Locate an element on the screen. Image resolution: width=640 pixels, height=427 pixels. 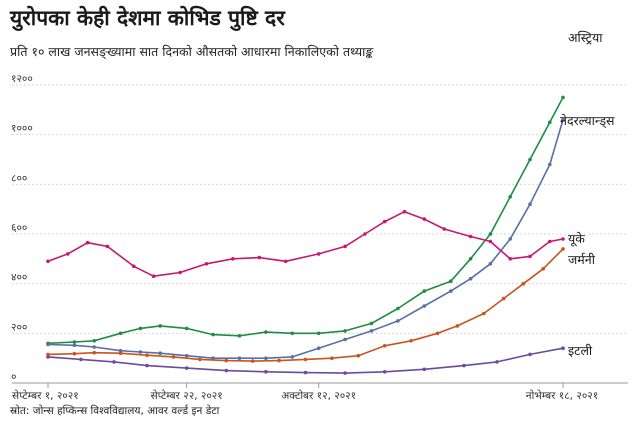
x-tick-label: अक्टोबर १२, २०२१ is located at coordinates (318, 394).